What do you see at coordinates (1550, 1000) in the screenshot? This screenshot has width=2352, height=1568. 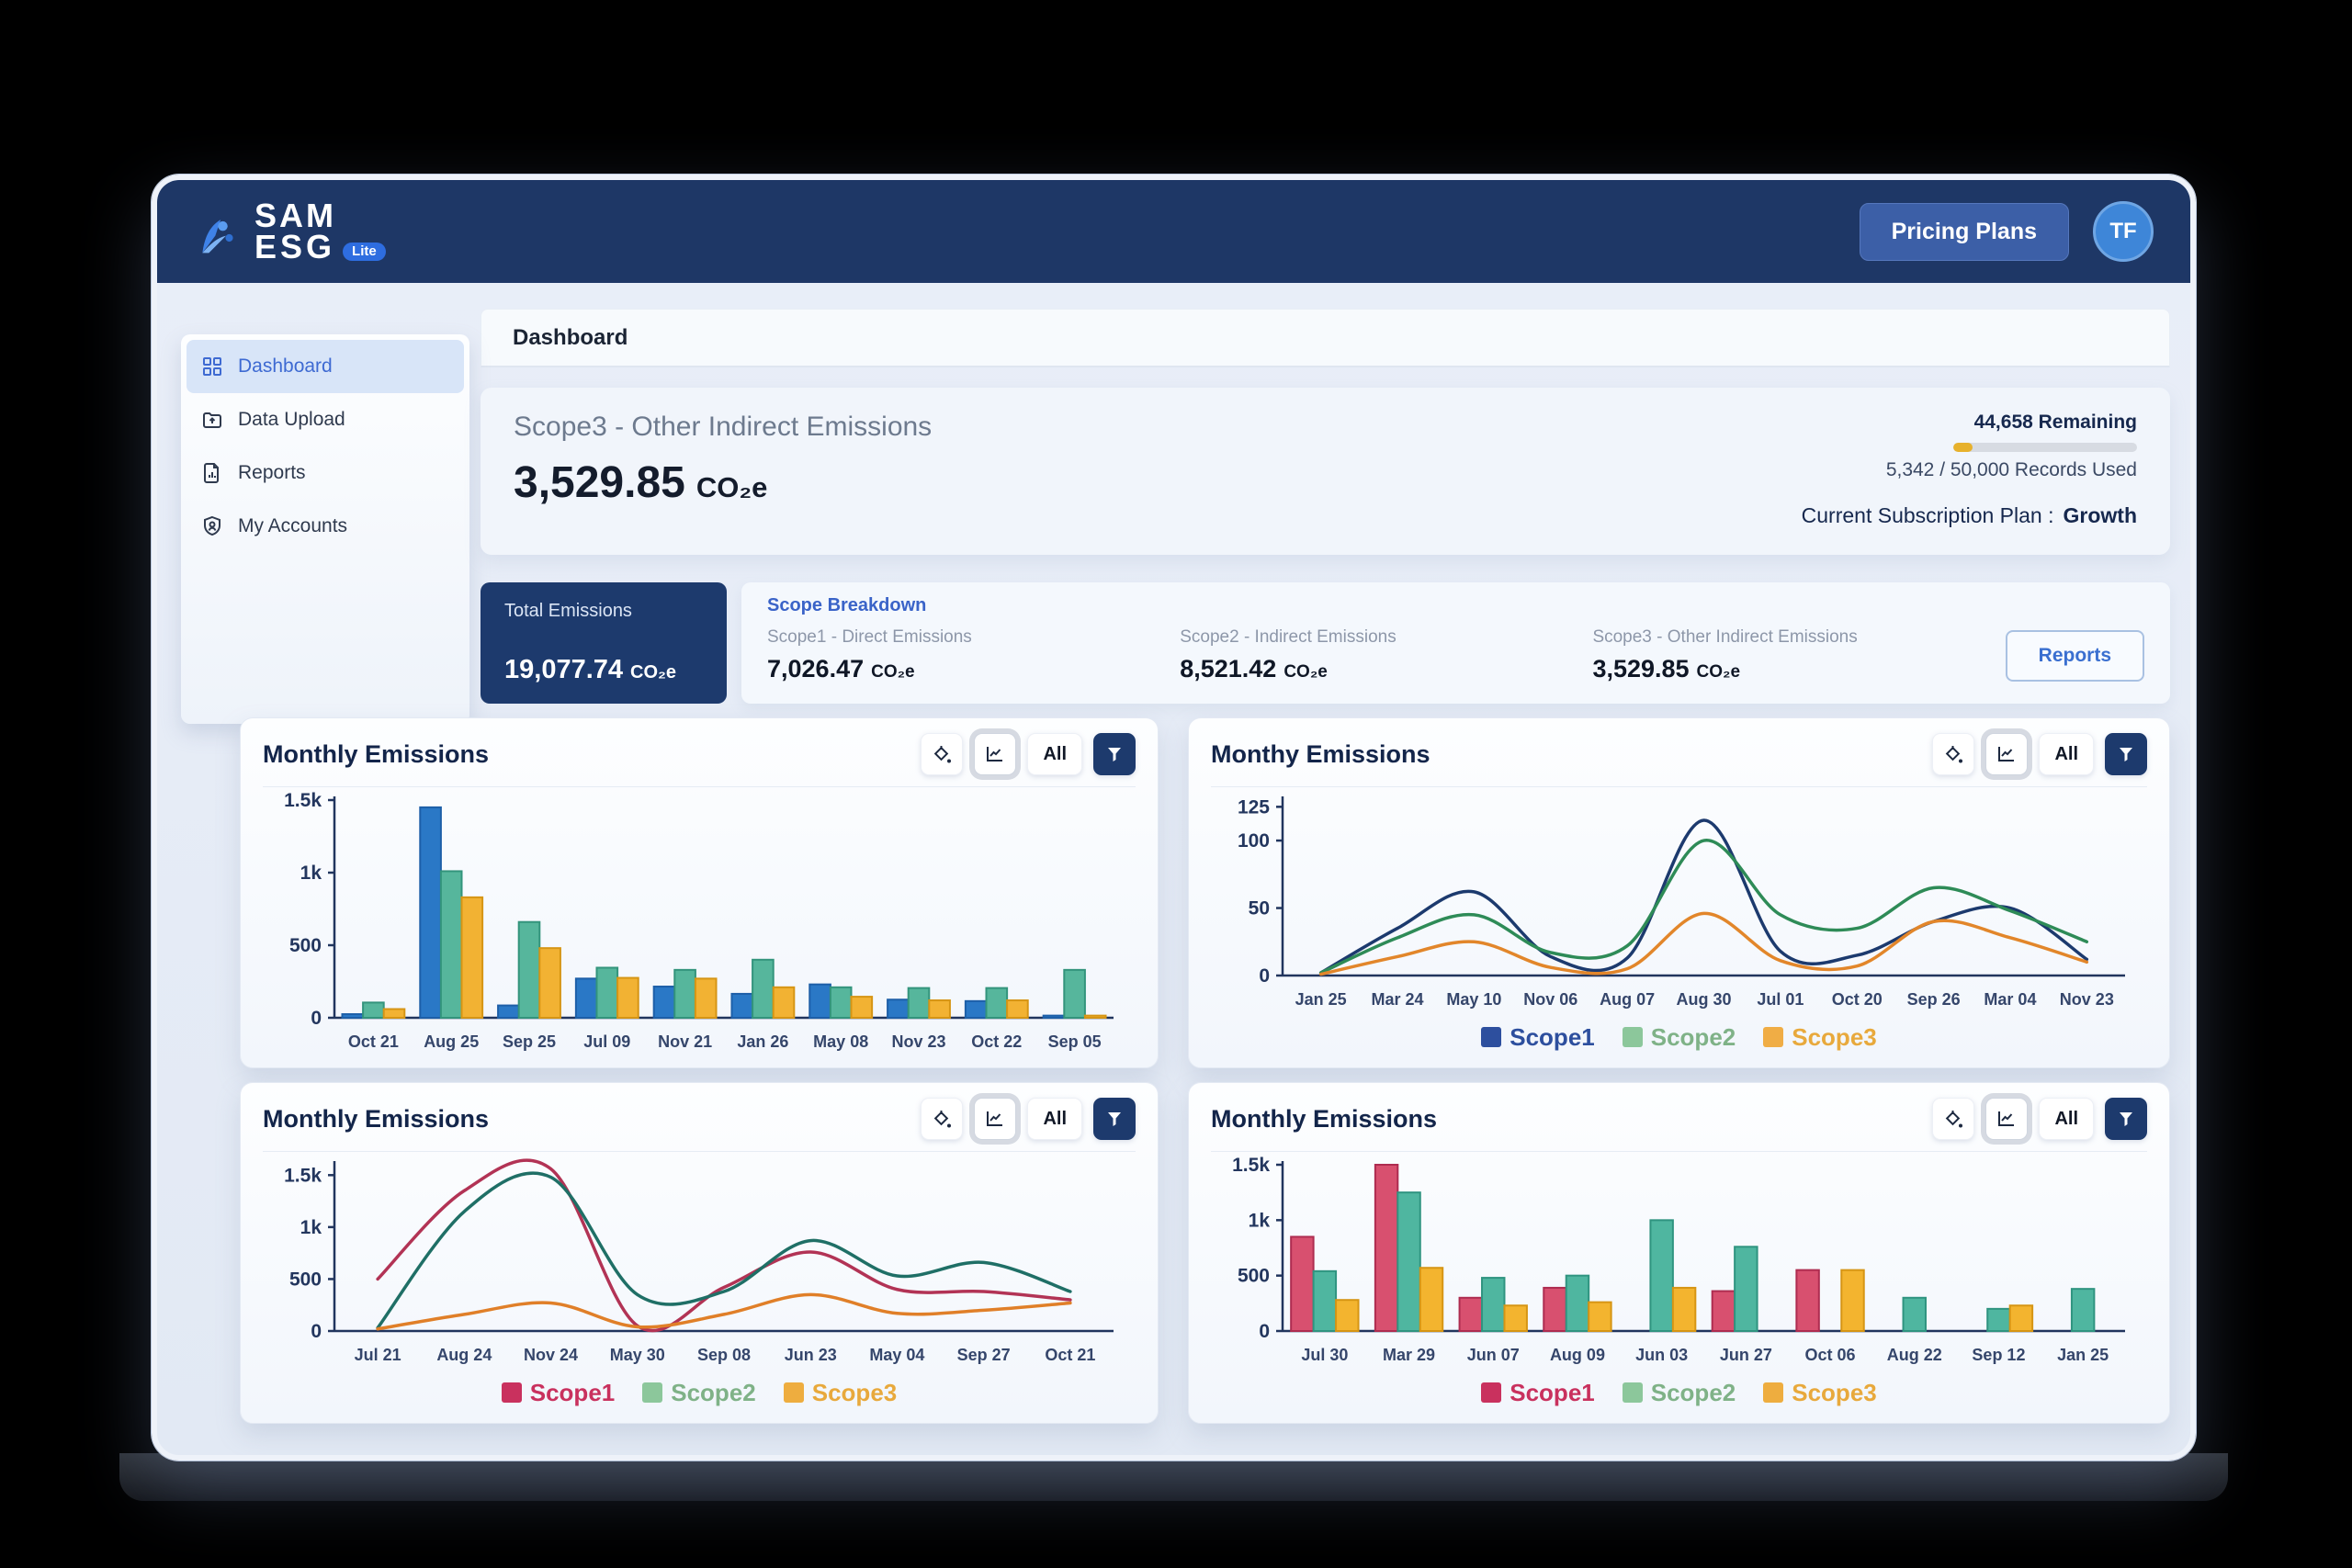 I see `svg-text: Nov 06` at bounding box center [1550, 1000].